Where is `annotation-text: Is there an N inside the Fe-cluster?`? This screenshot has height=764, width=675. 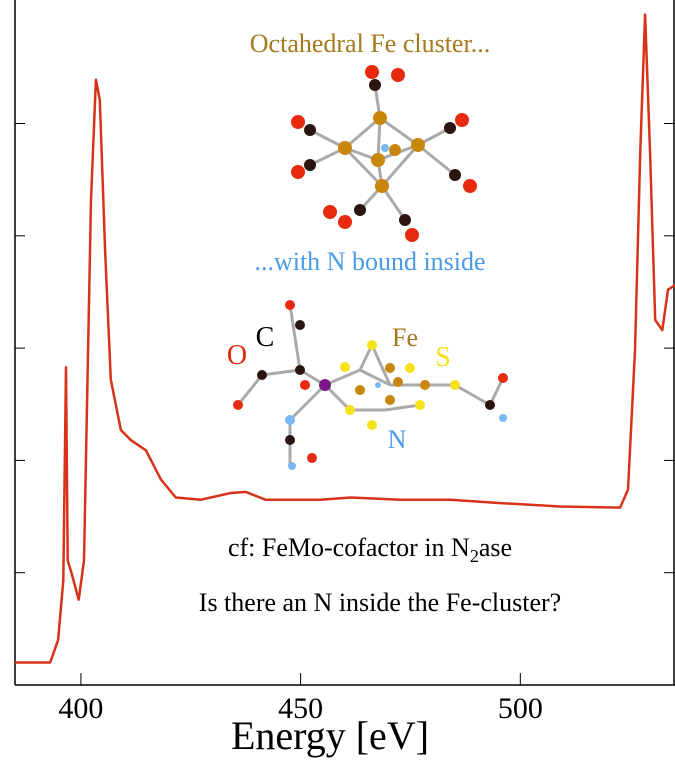
annotation-text: Is there an N inside the Fe-cluster? is located at coordinates (380, 602).